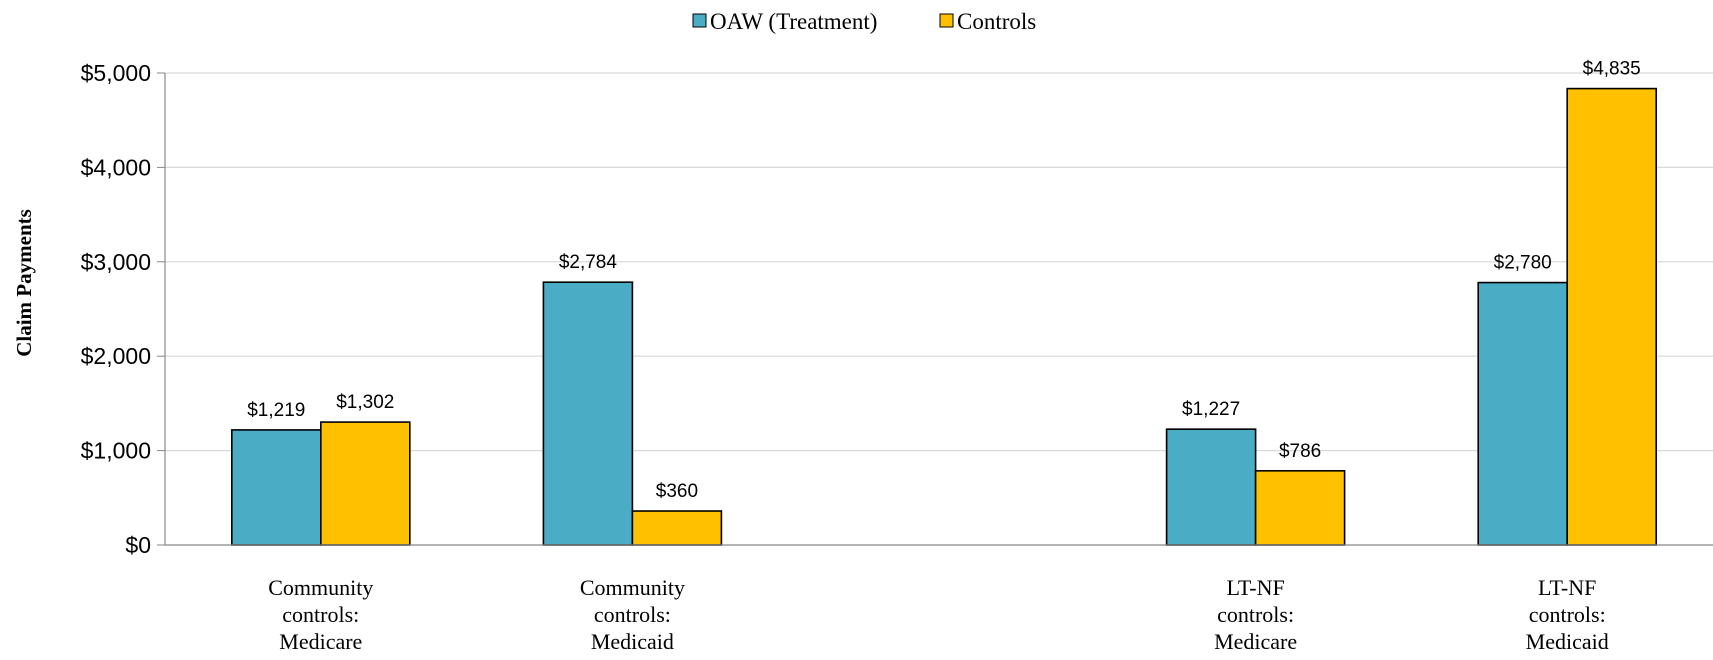 The width and height of the screenshot is (1713, 660). Describe the element at coordinates (116, 309) in the screenshot. I see `y-tick-labels: $0 $1,000 $2,000 $3,000 $4,000 $5,000` at that location.